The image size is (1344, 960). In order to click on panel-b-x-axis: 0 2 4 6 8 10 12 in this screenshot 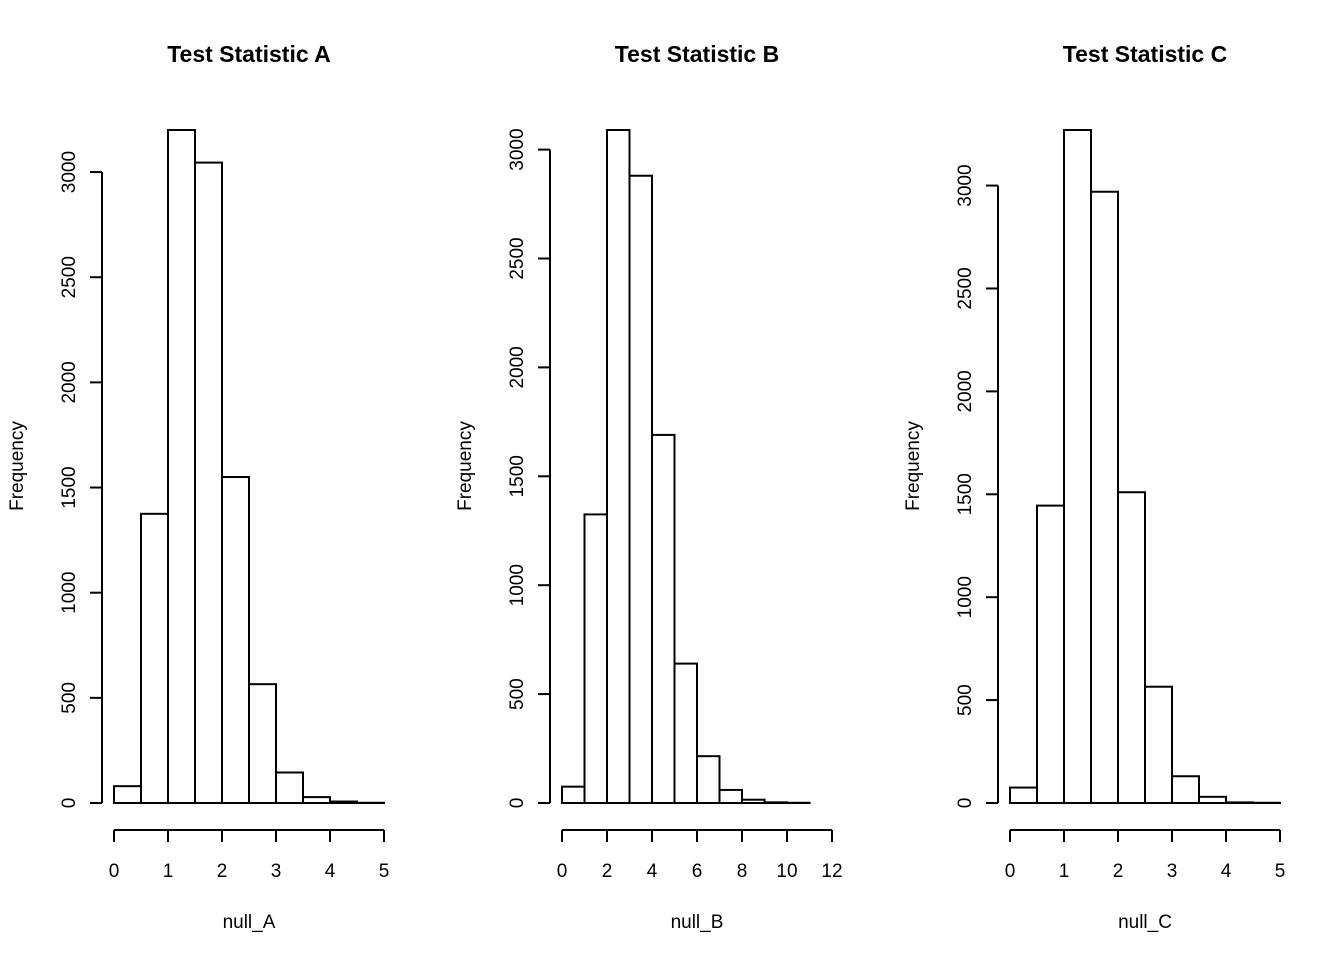, I will do `click(700, 855)`.